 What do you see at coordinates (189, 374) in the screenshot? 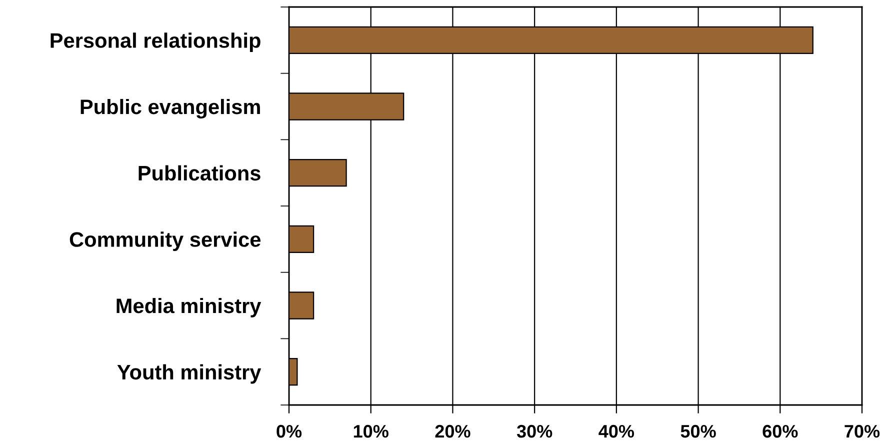
I see `y-tick-label: Youth ministry` at bounding box center [189, 374].